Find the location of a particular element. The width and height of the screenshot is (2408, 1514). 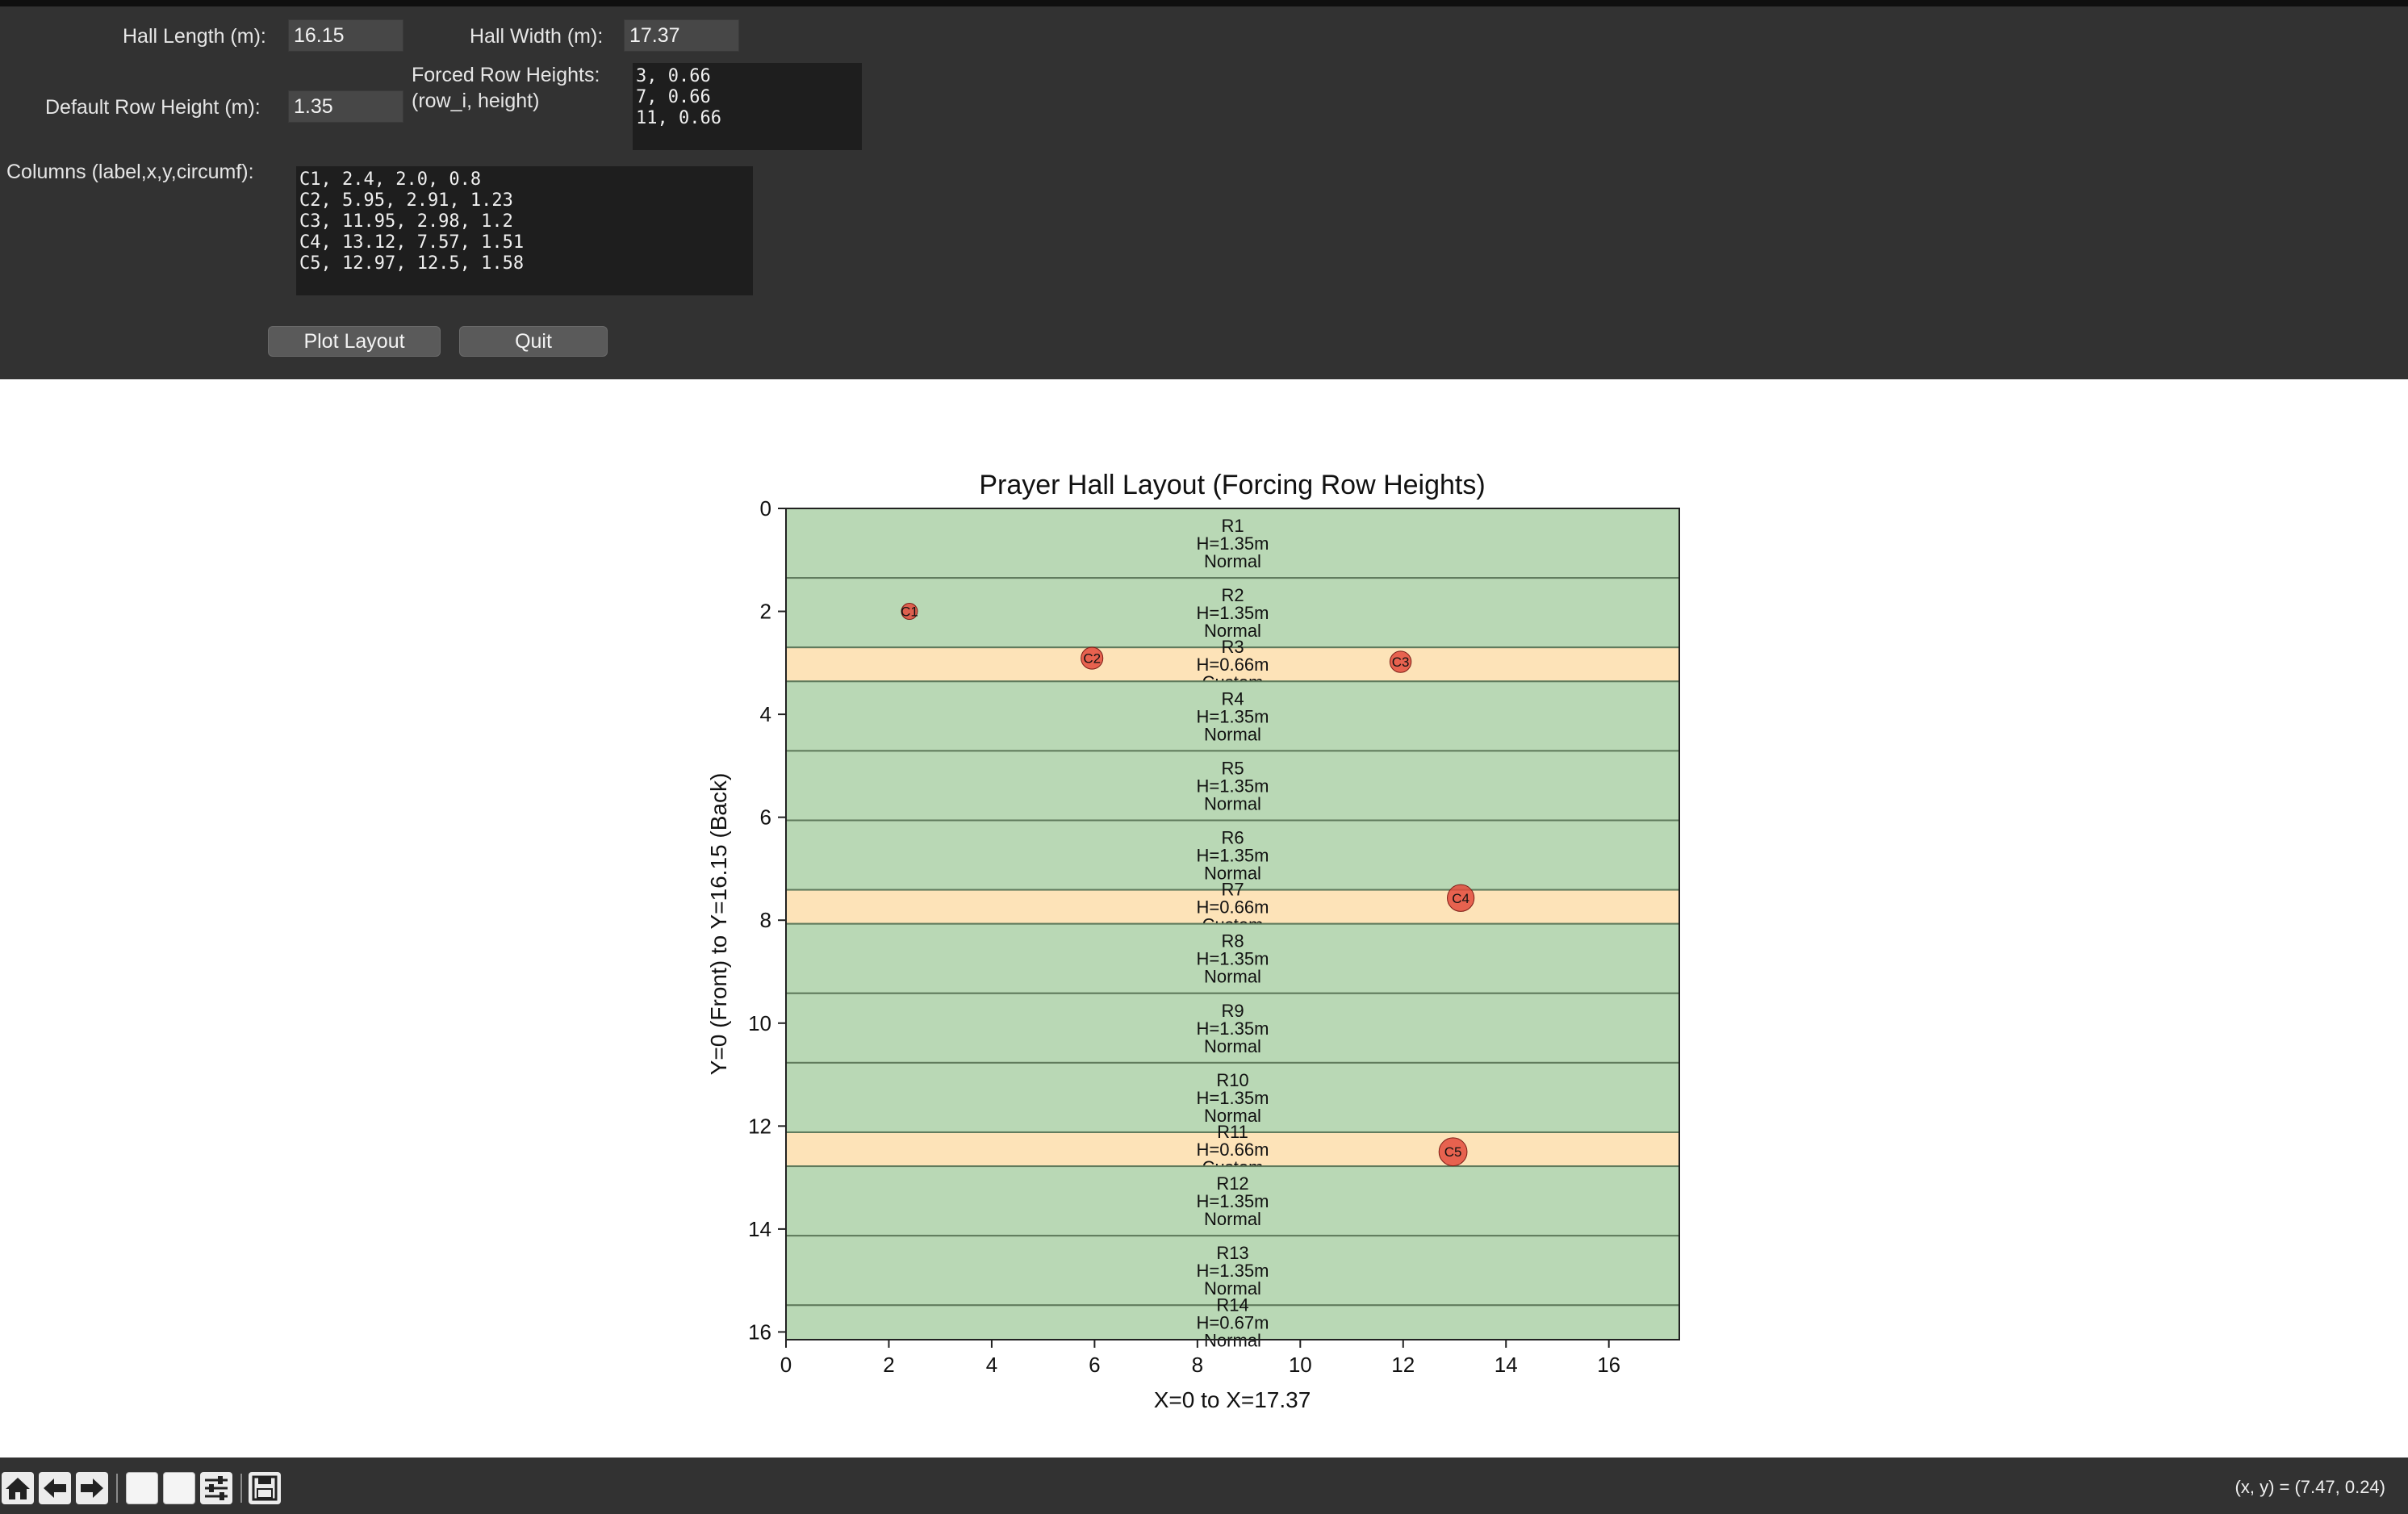

pan-icon is located at coordinates (142, 1488).